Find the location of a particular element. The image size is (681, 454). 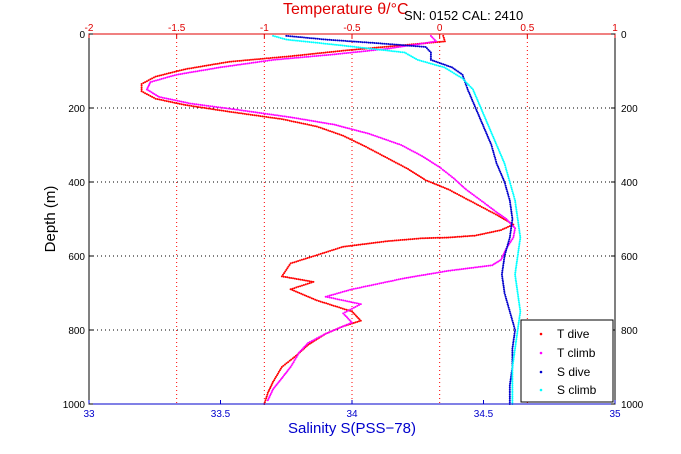

top-axis-tick-label: 0 is located at coordinates (440, 28).